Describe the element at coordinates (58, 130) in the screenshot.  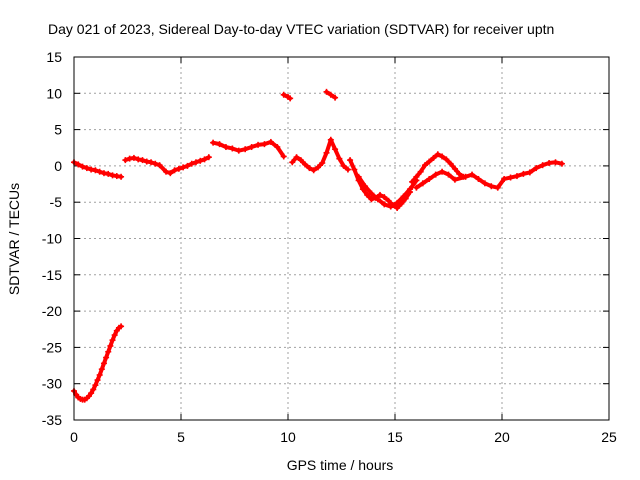
I see `y-tick-label: 5` at that location.